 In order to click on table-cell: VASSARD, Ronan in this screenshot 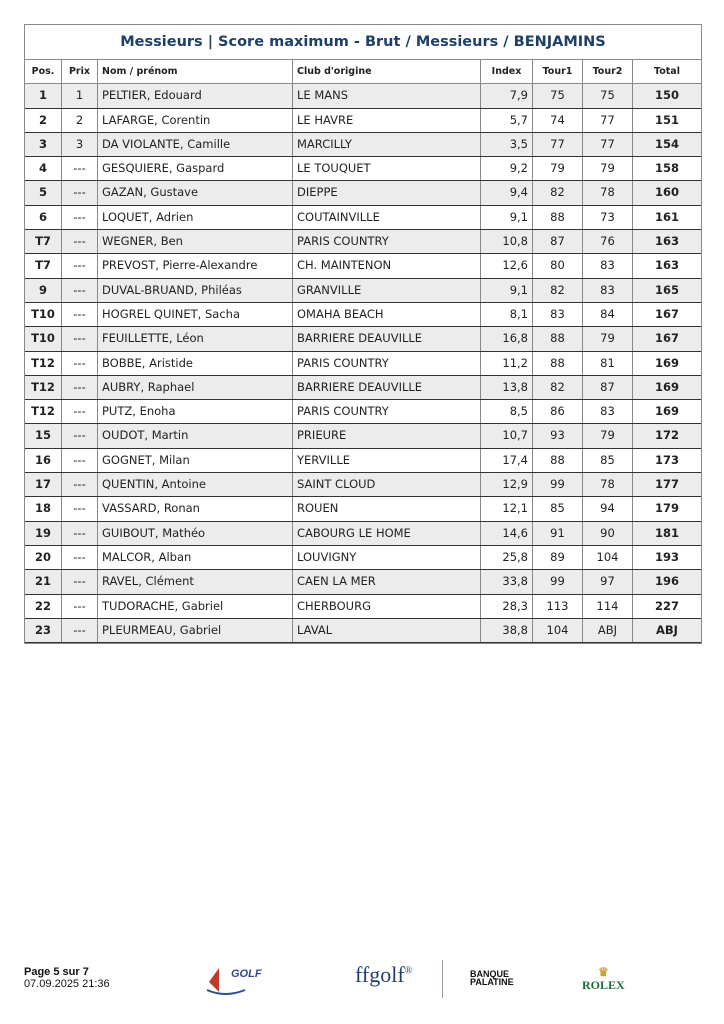, I will do `click(195, 509)`.